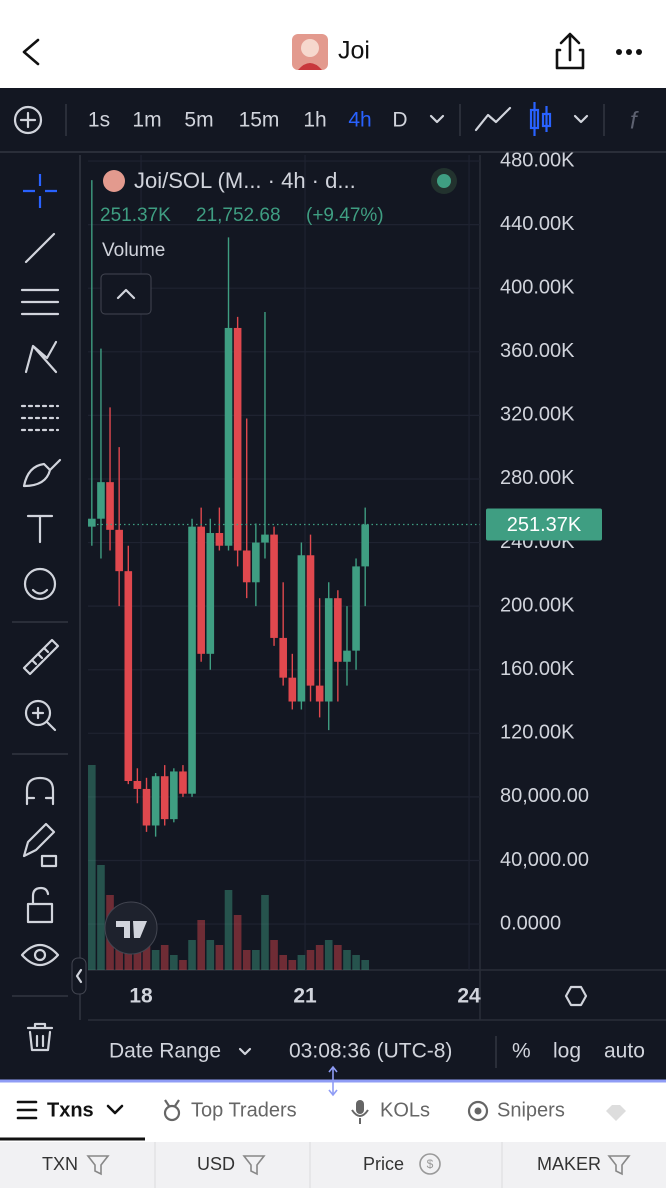  Describe the element at coordinates (537, 415) in the screenshot. I see `y-tick-label: 320.00K` at that location.